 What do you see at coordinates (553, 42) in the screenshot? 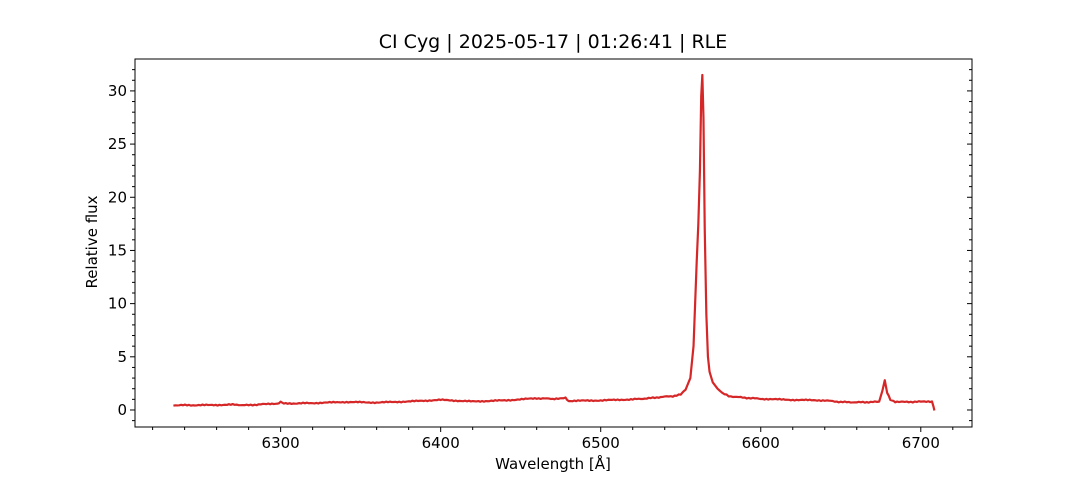
I see `chart-title: CI Cyg | 2025-05-17 | 01:26:41 | RLE` at bounding box center [553, 42].